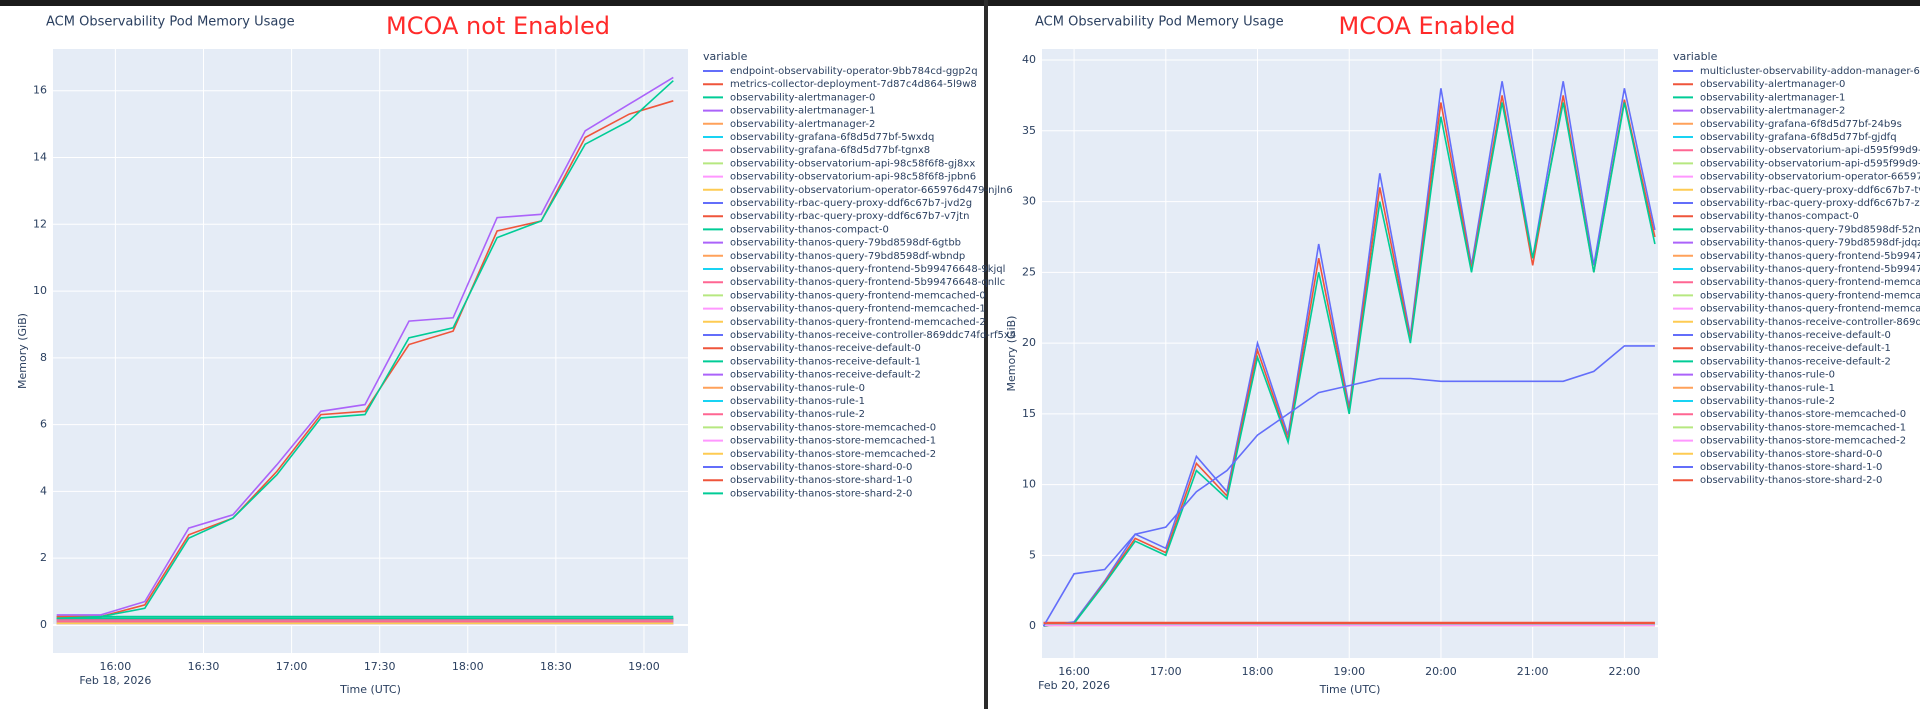  What do you see at coordinates (115, 680) in the screenshot?
I see `x-date-label: Feb 18, 2026` at bounding box center [115, 680].